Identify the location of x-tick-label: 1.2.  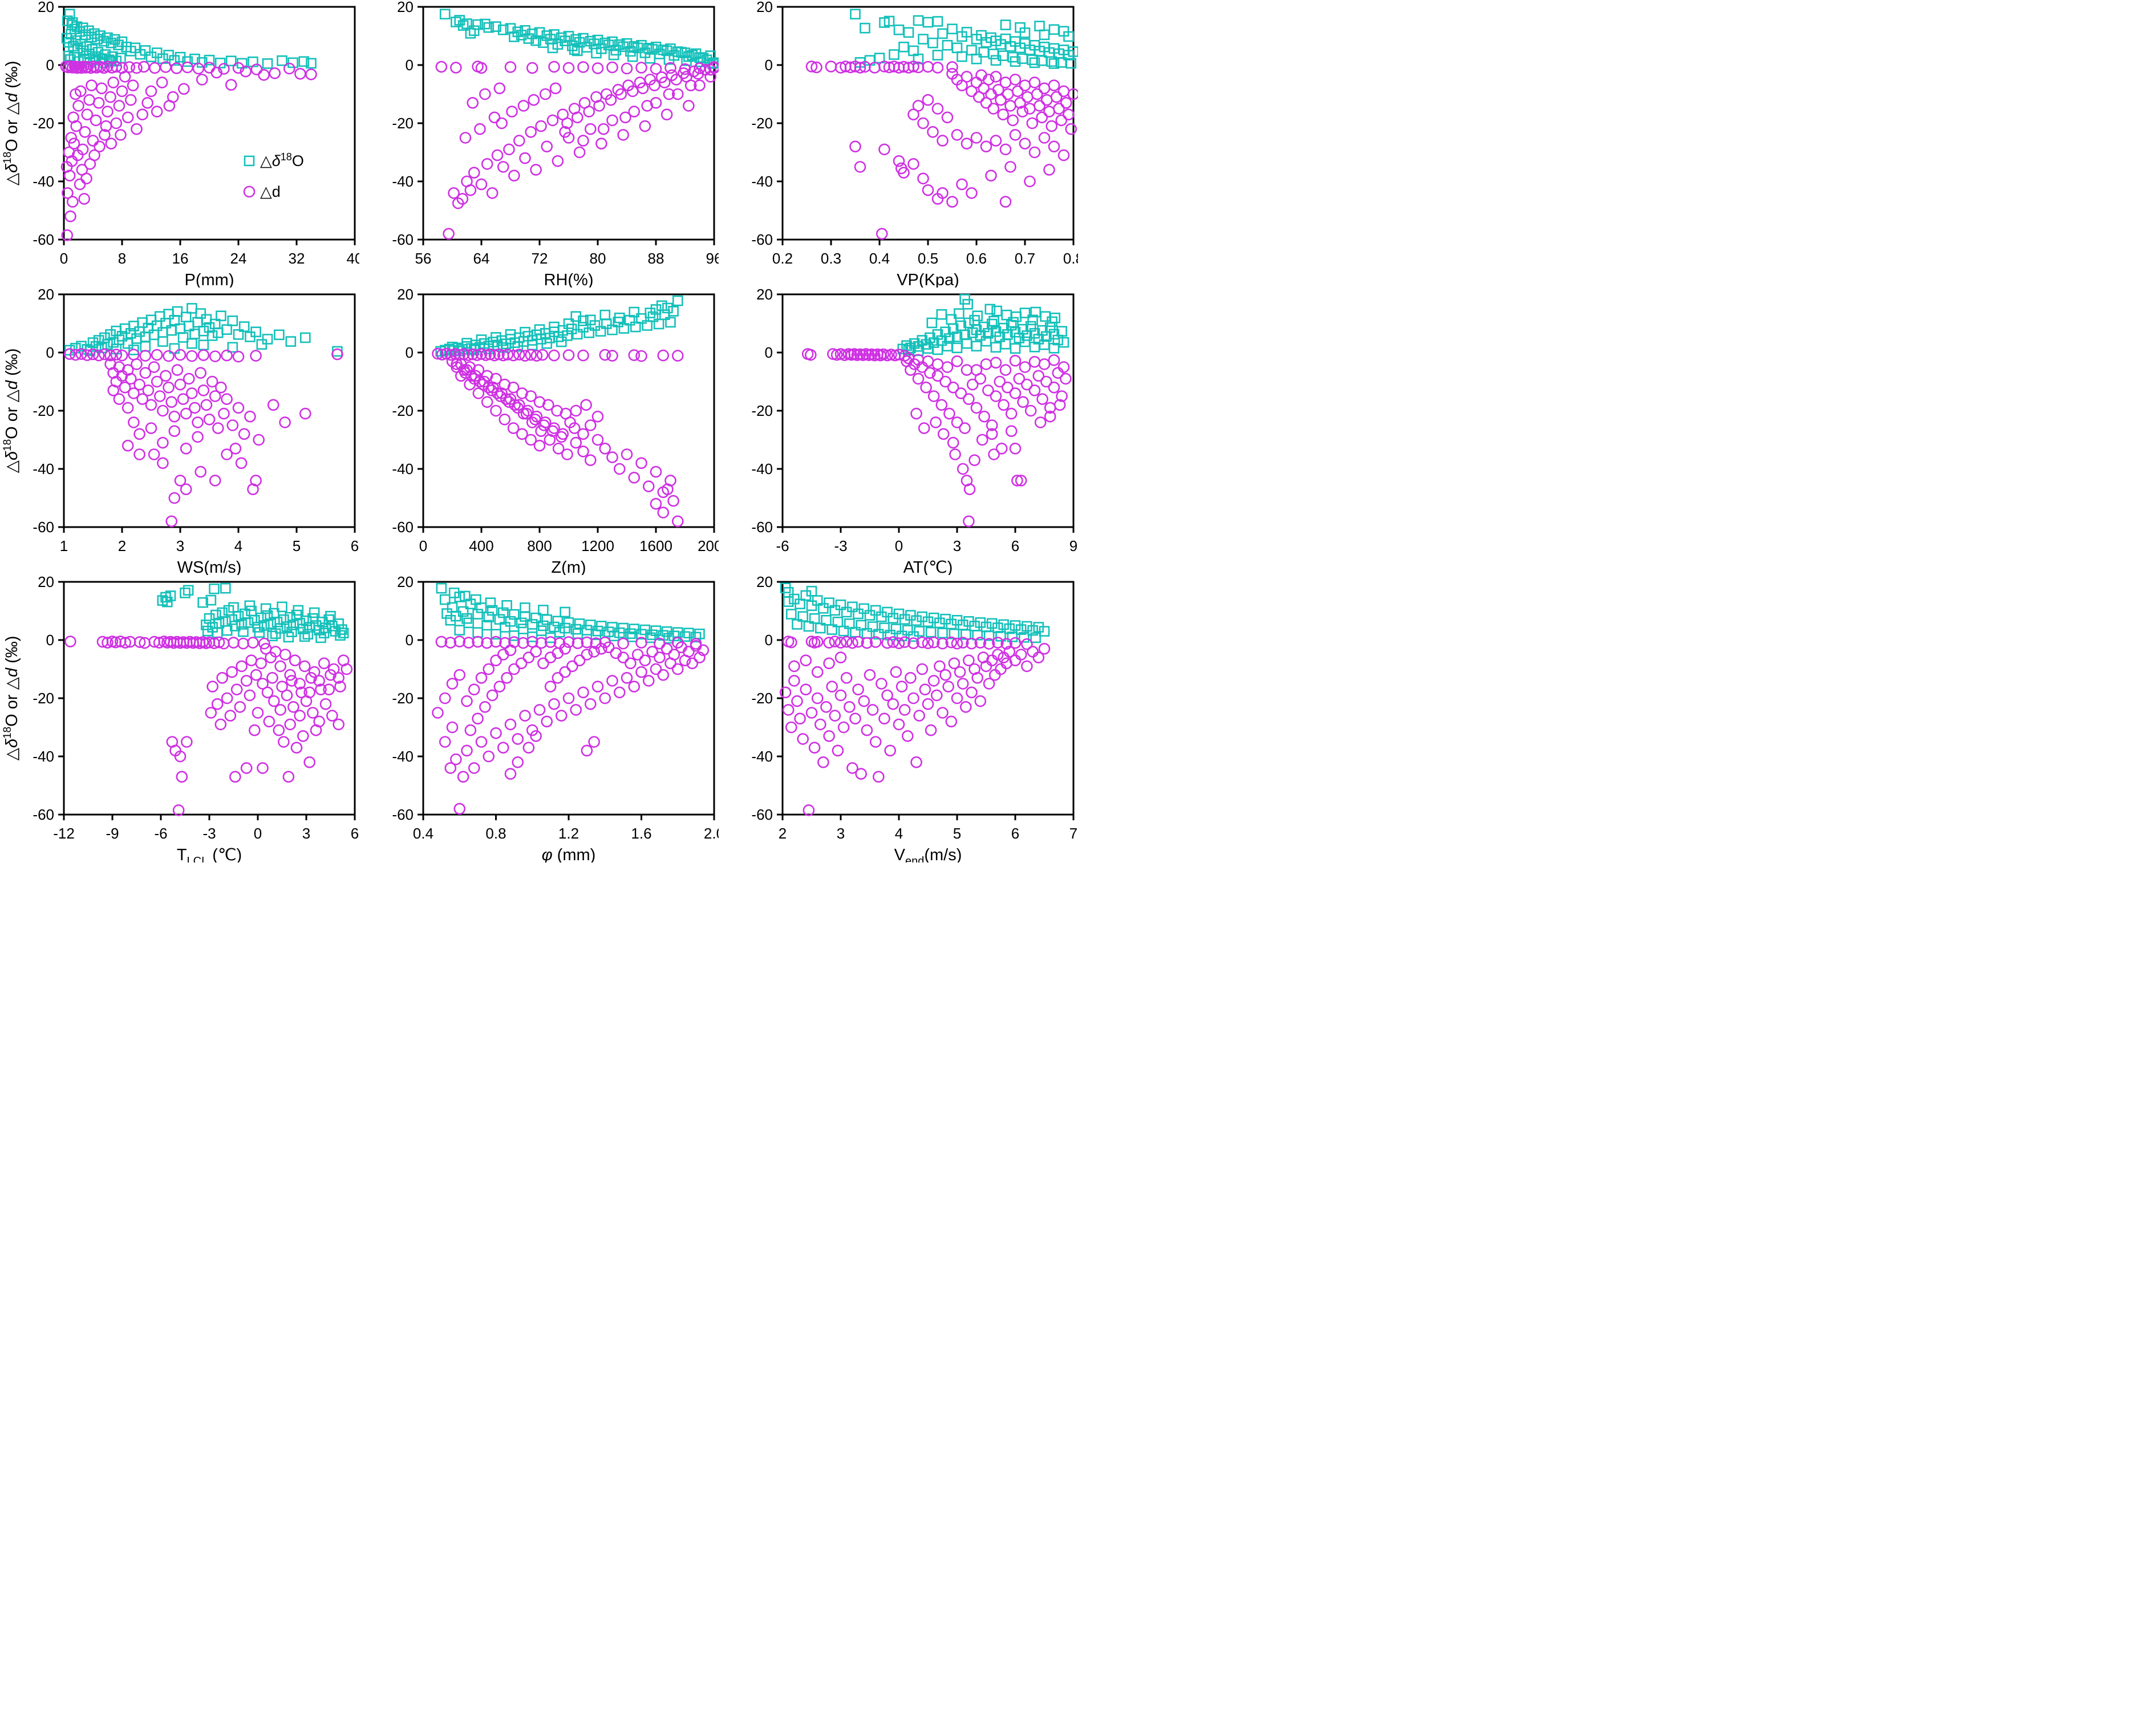
(569, 833).